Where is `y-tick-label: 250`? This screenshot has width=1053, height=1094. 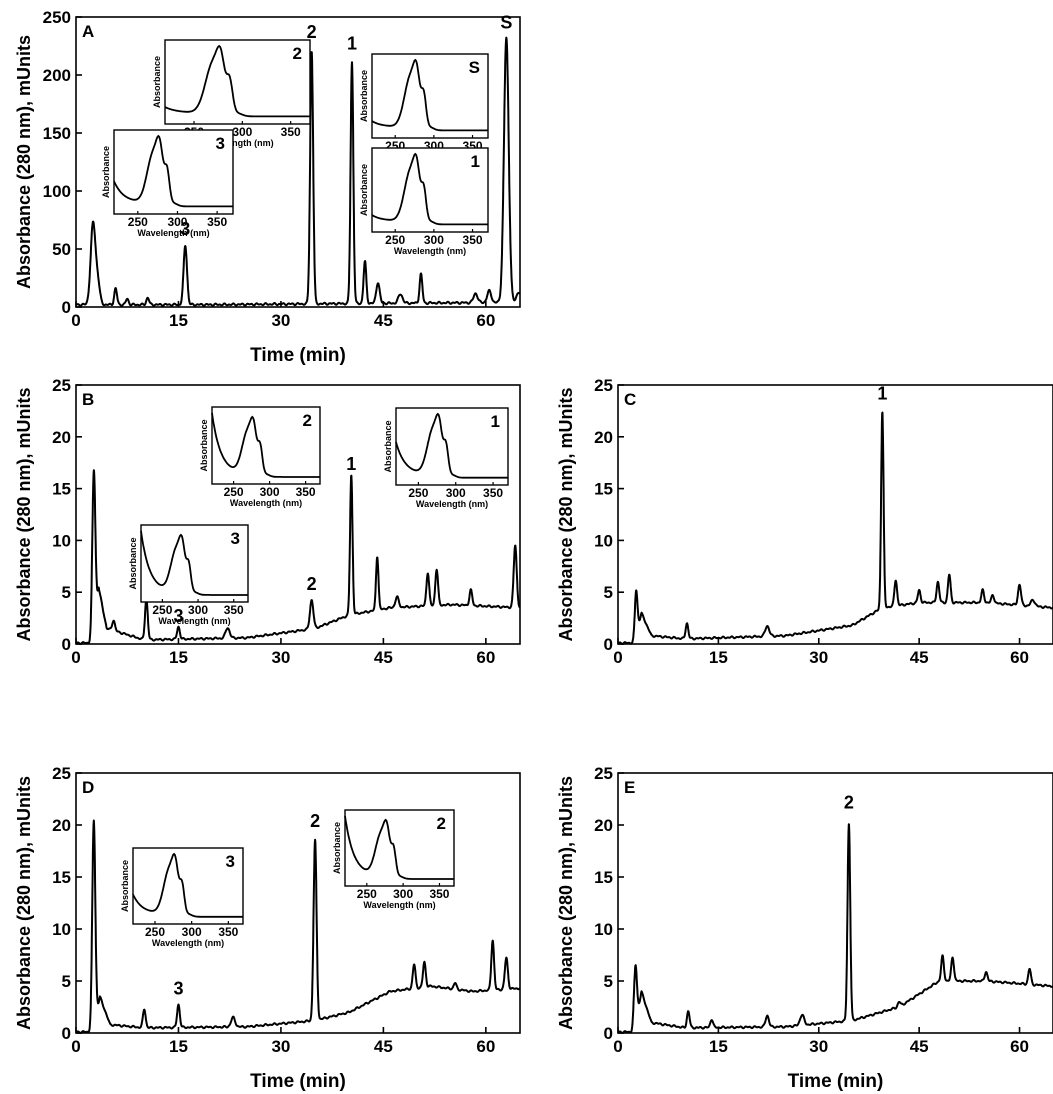 y-tick-label: 250 is located at coordinates (57, 17).